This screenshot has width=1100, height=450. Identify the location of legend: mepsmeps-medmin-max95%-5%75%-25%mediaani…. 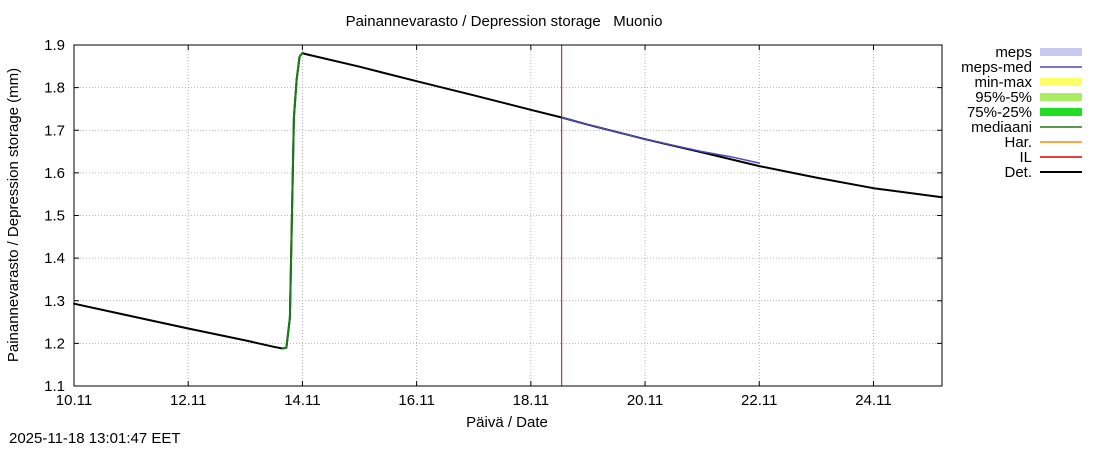
(1021, 112).